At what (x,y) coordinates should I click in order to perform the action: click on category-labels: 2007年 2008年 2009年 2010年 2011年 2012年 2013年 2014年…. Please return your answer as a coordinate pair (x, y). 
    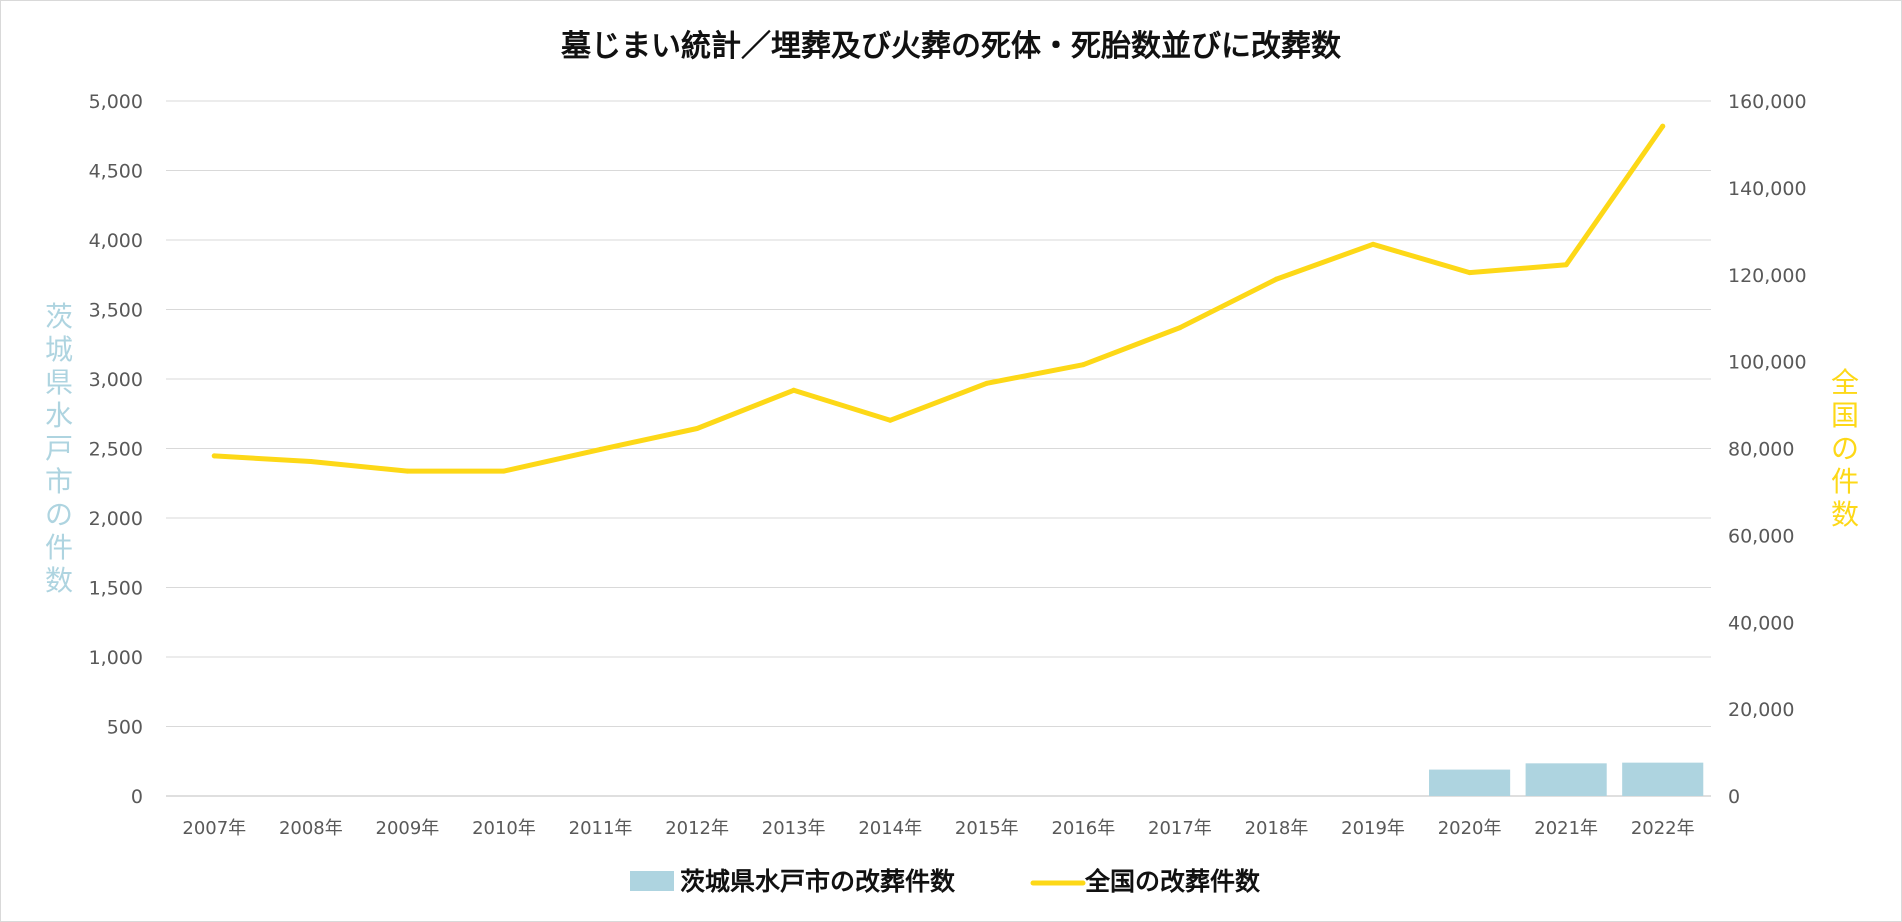
    Looking at the image, I should click on (938, 828).